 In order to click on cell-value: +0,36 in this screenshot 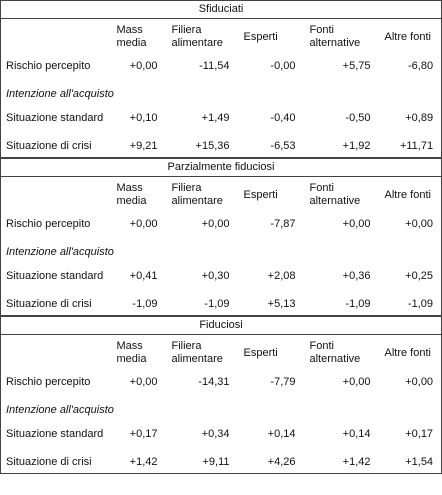, I will do `click(356, 275)`.